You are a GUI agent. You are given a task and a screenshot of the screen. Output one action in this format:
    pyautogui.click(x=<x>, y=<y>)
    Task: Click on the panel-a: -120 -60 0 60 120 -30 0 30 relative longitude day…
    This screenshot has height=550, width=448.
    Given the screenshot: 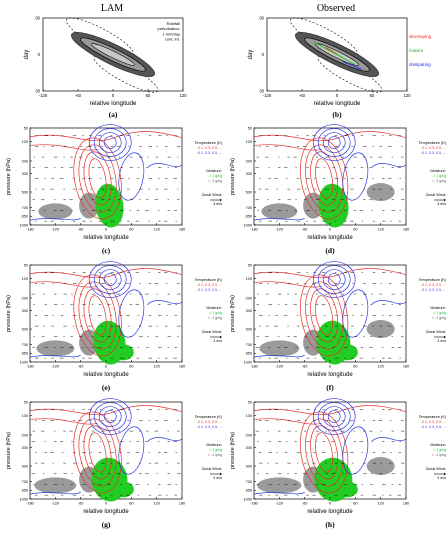 What is the action you would take?
    pyautogui.click(x=106, y=68)
    